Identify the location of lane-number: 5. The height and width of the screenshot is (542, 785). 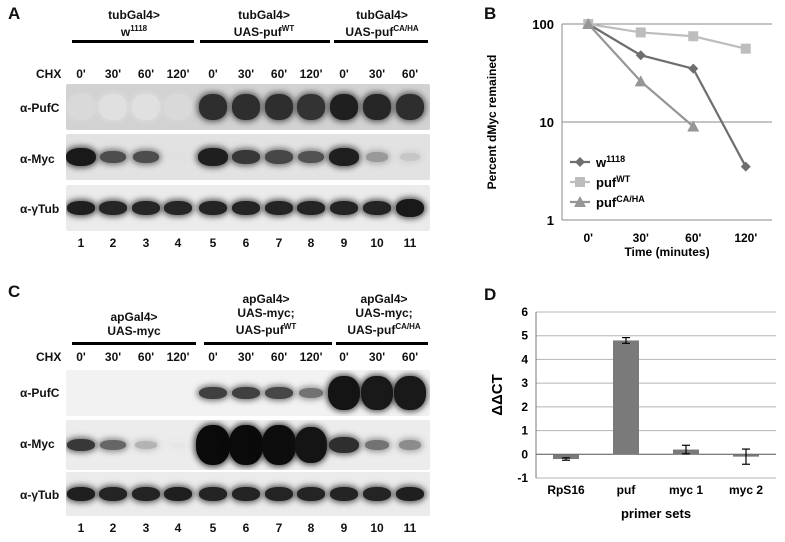
(213, 528).